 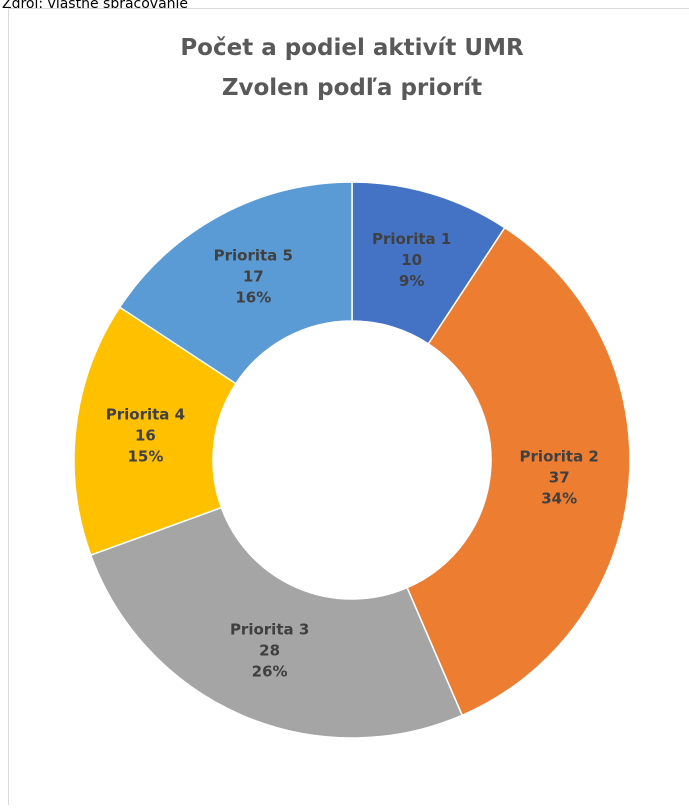 I want to click on slice-label-percent: 34%, so click(x=559, y=499).